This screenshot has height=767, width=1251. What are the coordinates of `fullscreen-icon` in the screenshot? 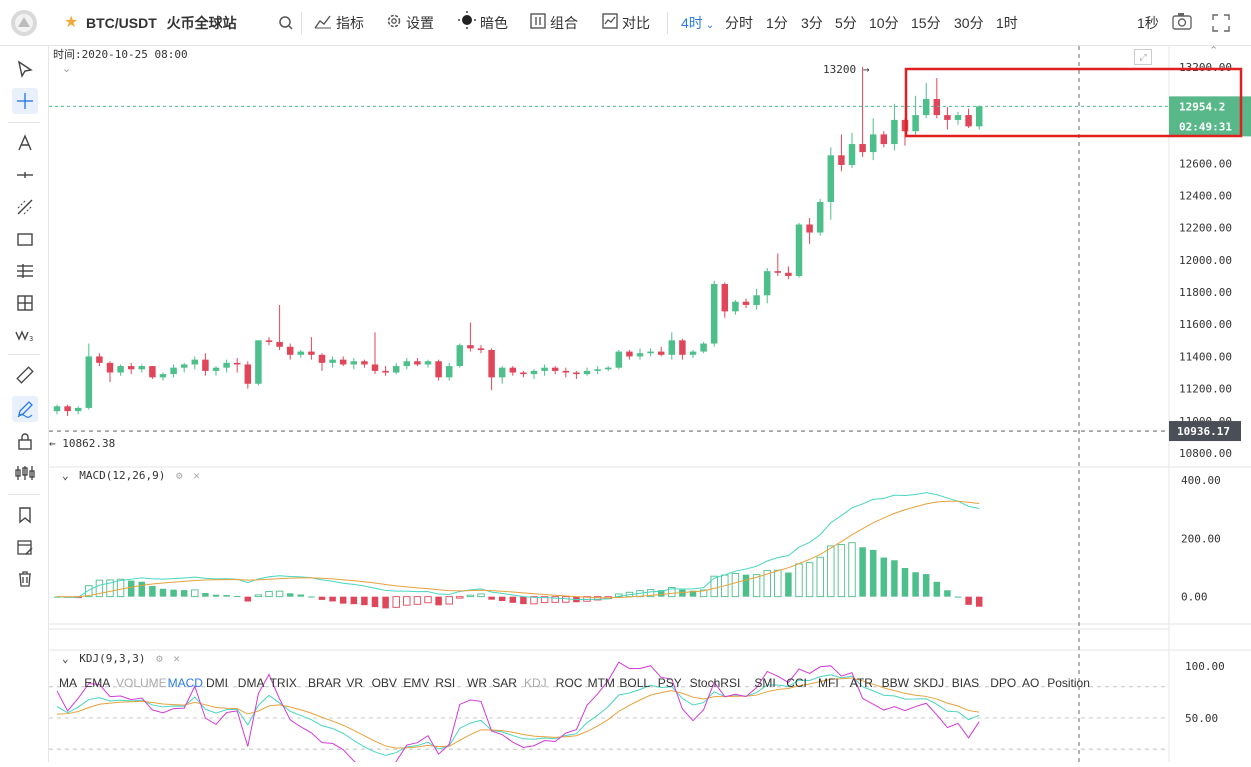 It's located at (1221, 23).